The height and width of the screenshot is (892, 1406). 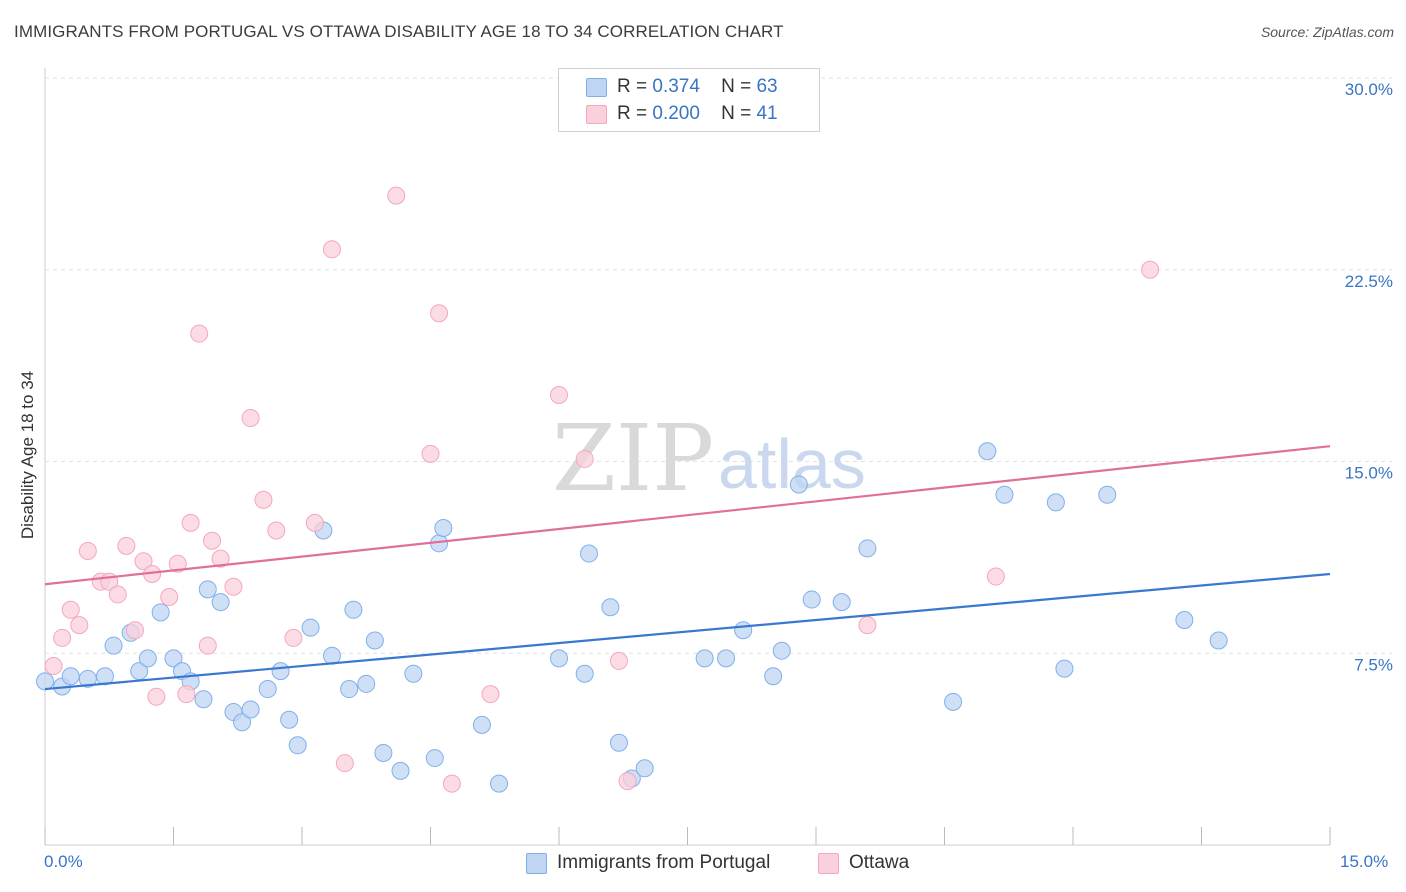 What do you see at coordinates (1369, 89) in the screenshot?
I see `y-tick-label: 30.0%` at bounding box center [1369, 89].